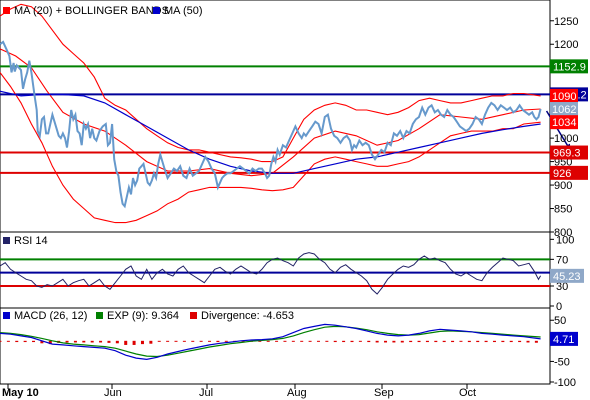 The width and height of the screenshot is (590, 400). What do you see at coordinates (566, 139) in the screenshot?
I see `price-tick-label: 1000` at bounding box center [566, 139].